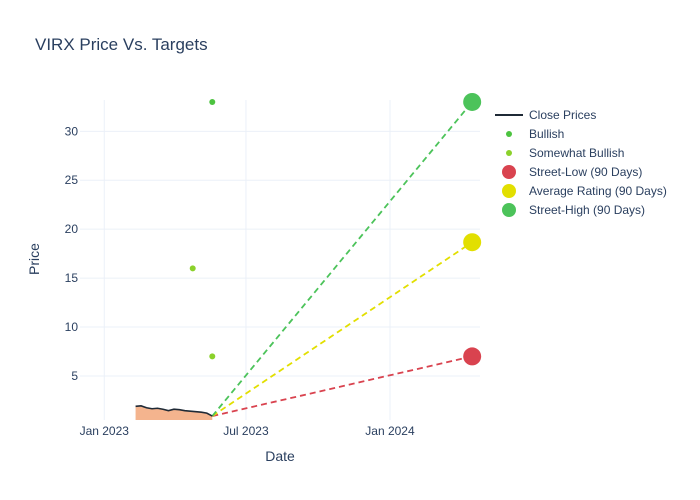  I want to click on close-price-line-group, so click(174, 410).